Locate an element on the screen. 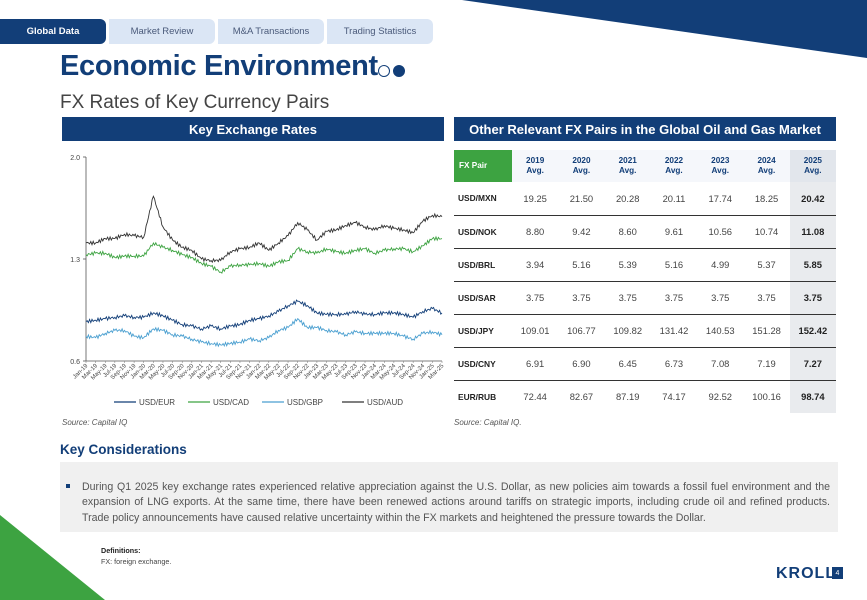 Image resolution: width=867 pixels, height=600 pixels. key-considerations-title: Key Considerations is located at coordinates (123, 449).